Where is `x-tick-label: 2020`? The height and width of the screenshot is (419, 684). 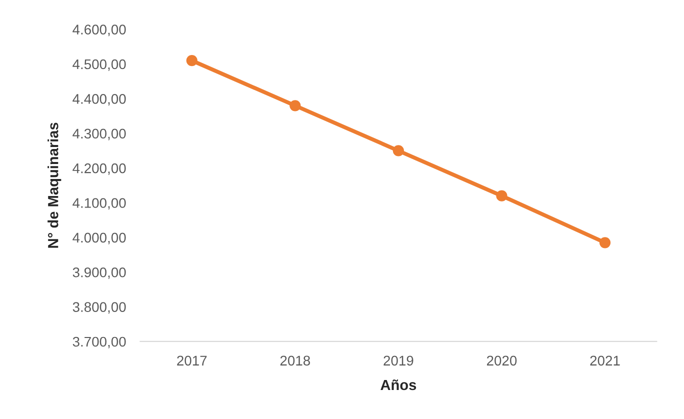
x-tick-label: 2020 is located at coordinates (501, 361).